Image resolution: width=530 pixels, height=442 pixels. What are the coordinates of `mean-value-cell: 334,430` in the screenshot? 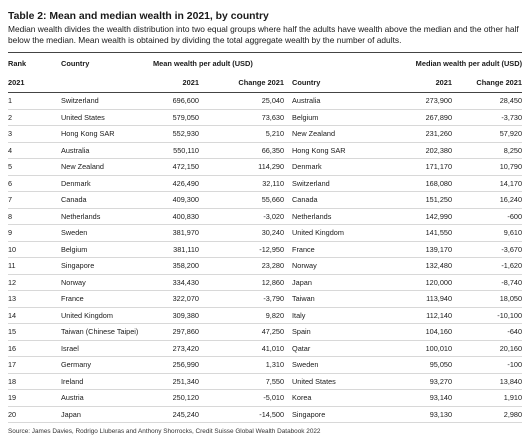 It's located at (174, 282).